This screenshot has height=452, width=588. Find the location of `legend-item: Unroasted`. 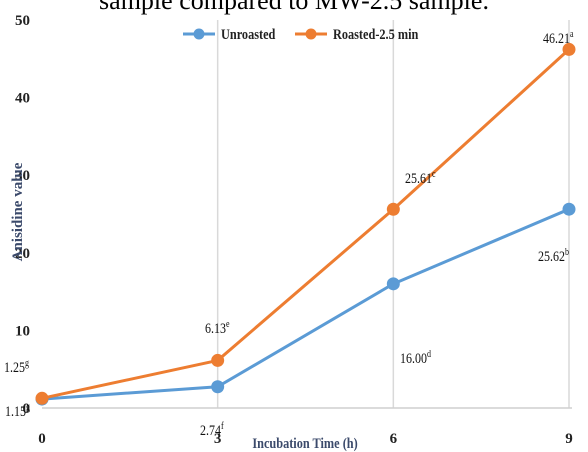

legend-item: Unroasted is located at coordinates (229, 34).